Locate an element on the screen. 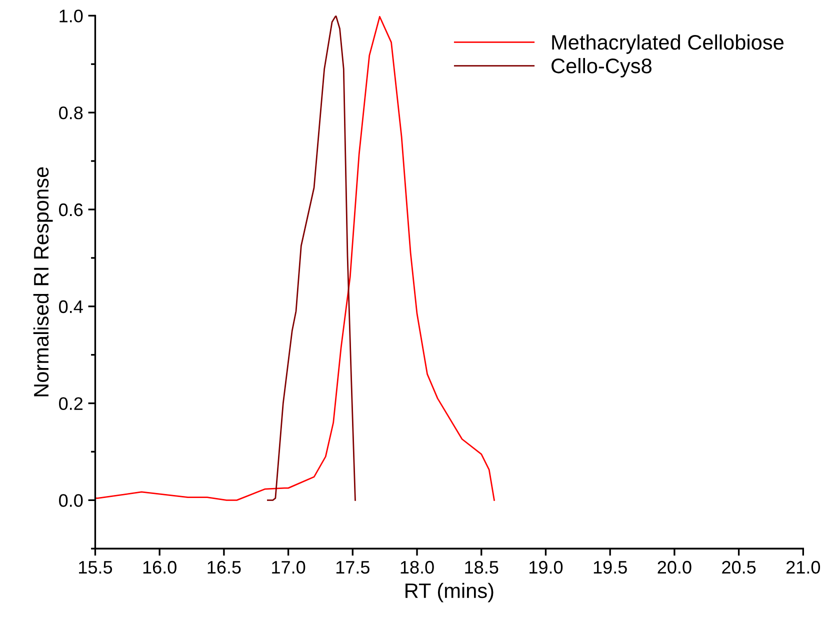 The height and width of the screenshot is (627, 828). y-axis-title: Normalised RI Response is located at coordinates (43, 281).